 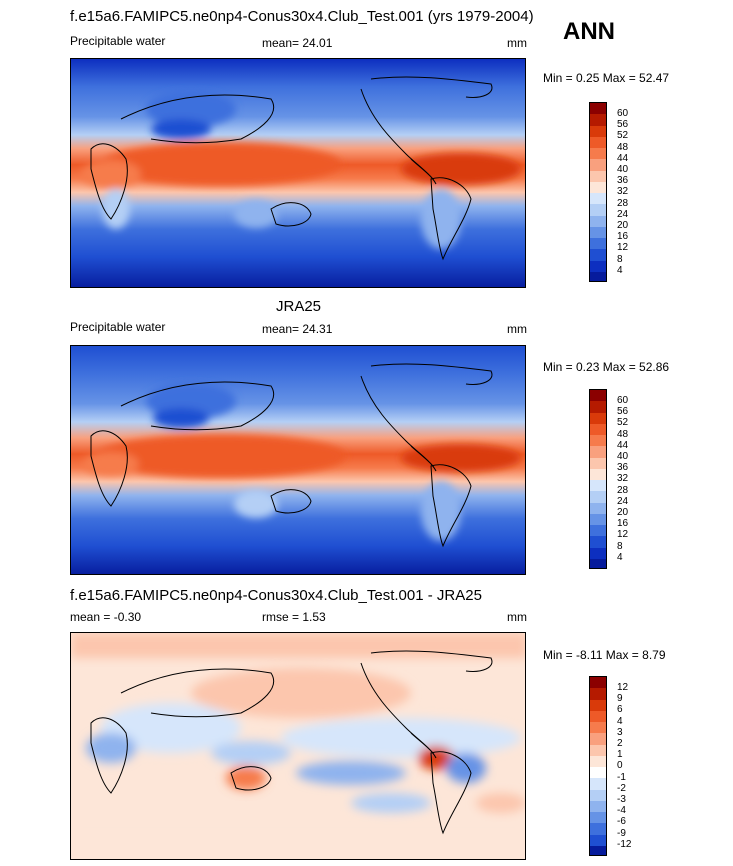 What do you see at coordinates (297, 43) in the screenshot?
I see `panel1-mean: mean= 24.01` at bounding box center [297, 43].